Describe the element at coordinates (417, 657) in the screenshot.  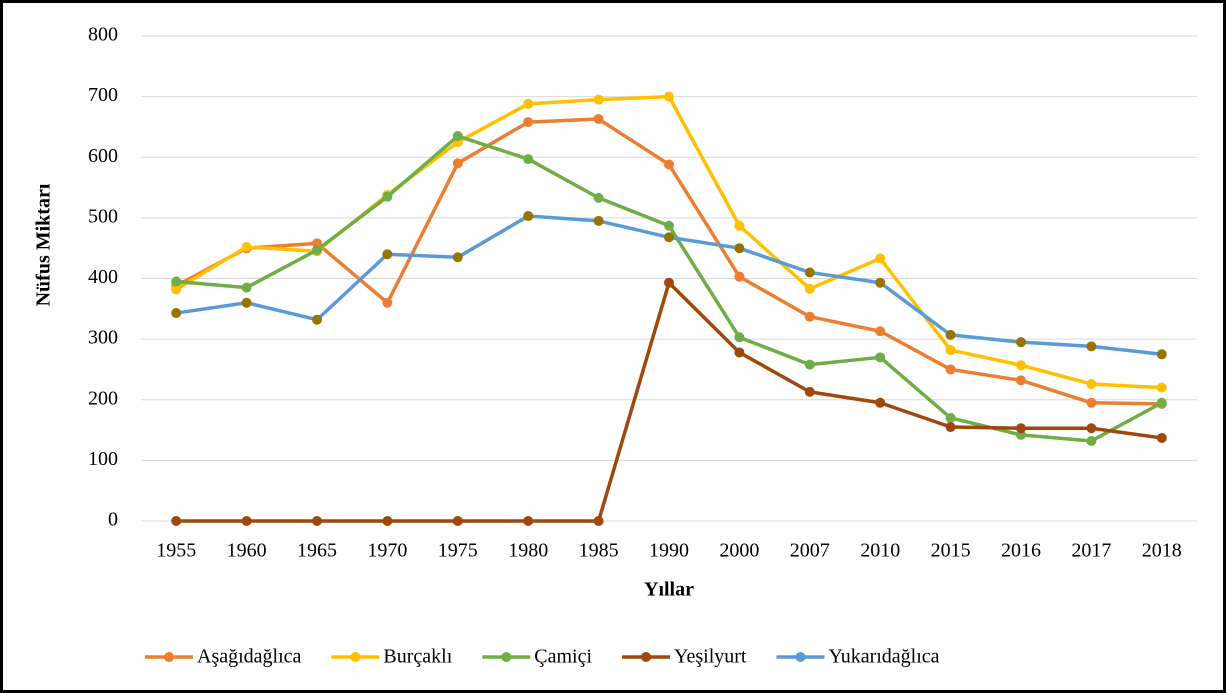
I see `legend-label: Burçaklı` at that location.